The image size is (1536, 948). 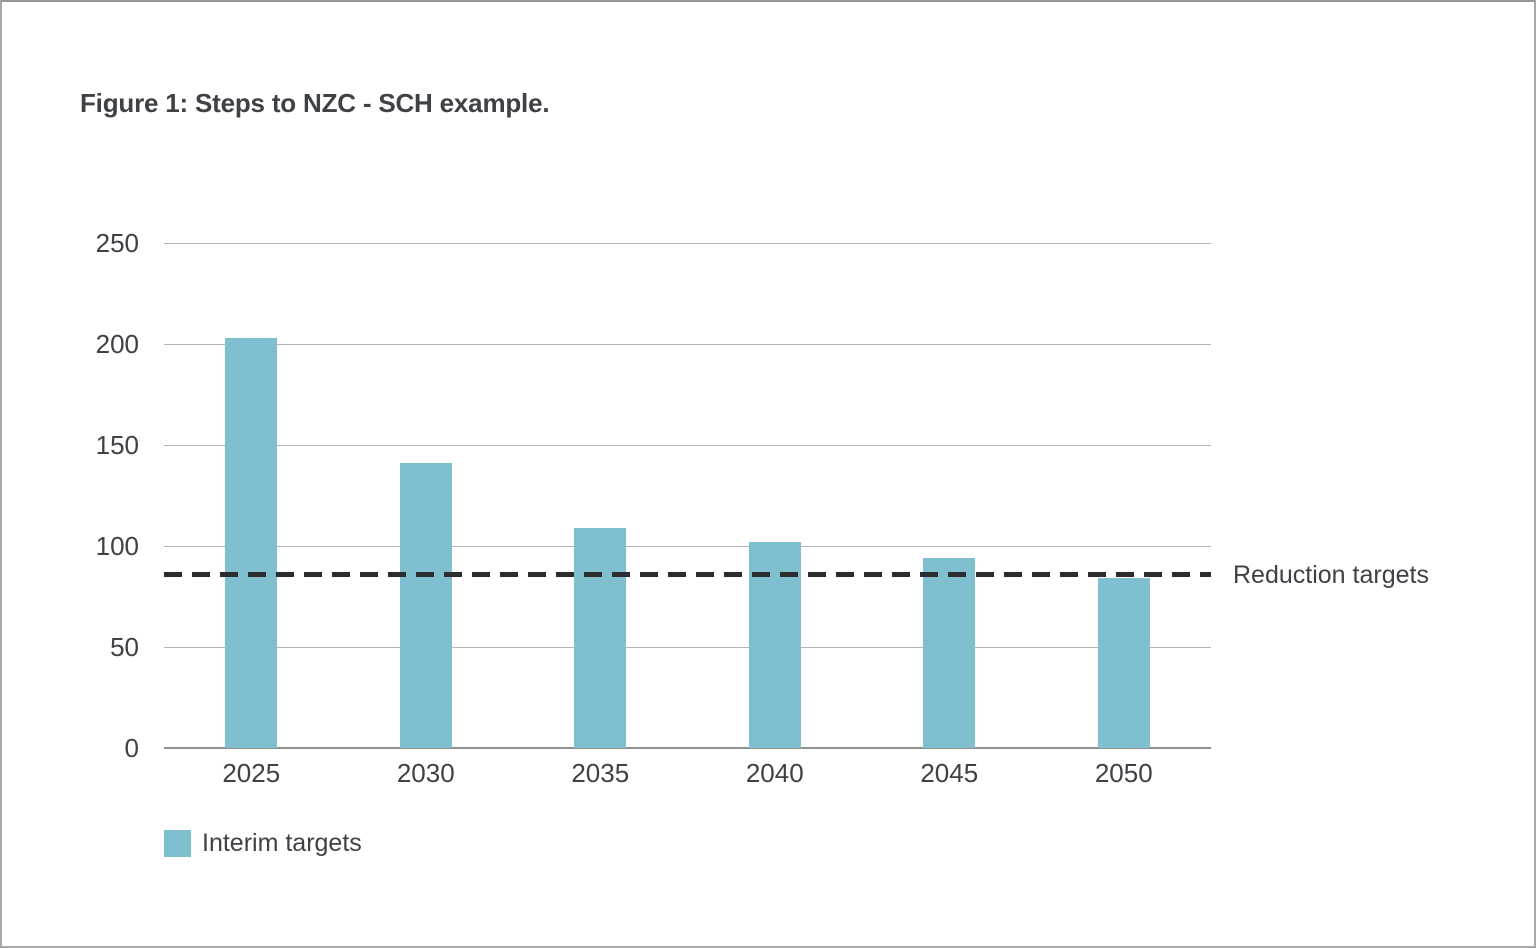 I want to click on y-tick-label-0: 0, so click(x=131, y=748).